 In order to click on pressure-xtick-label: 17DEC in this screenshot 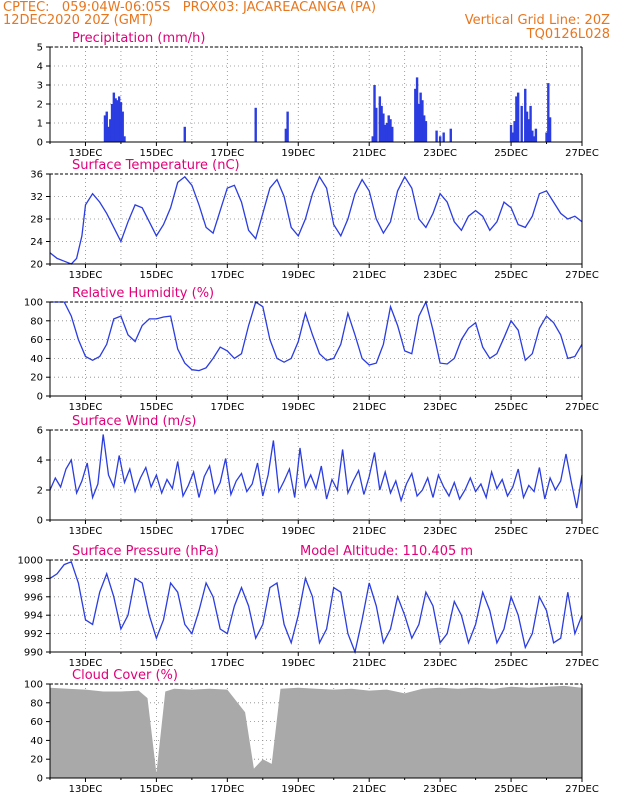, I will do `click(227, 663)`.